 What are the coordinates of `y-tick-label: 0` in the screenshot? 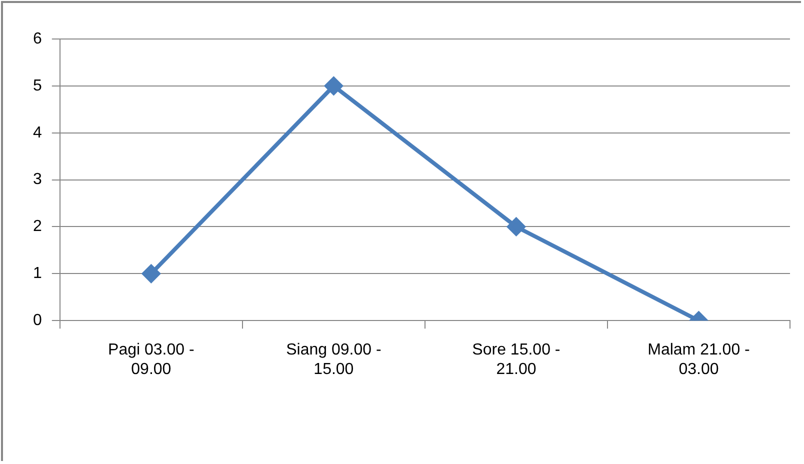 It's located at (37, 321).